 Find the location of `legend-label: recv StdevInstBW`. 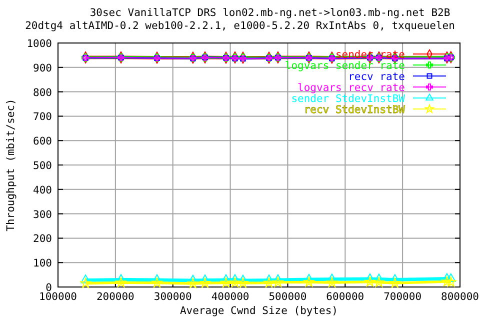

legend-label: recv StdevInstBW is located at coordinates (355, 110).